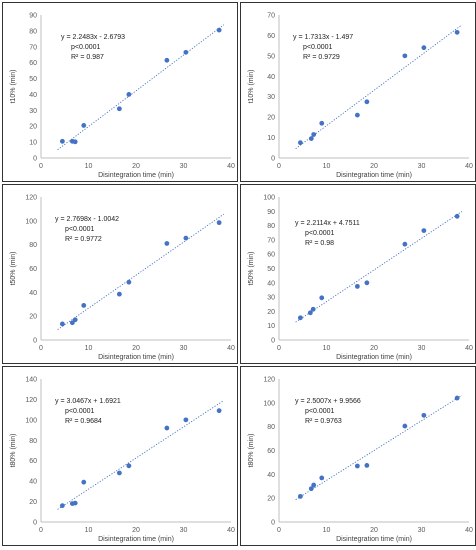 This screenshot has width=476, height=550. Describe the element at coordinates (31, 198) in the screenshot. I see `y-tick-label: 120` at that location.